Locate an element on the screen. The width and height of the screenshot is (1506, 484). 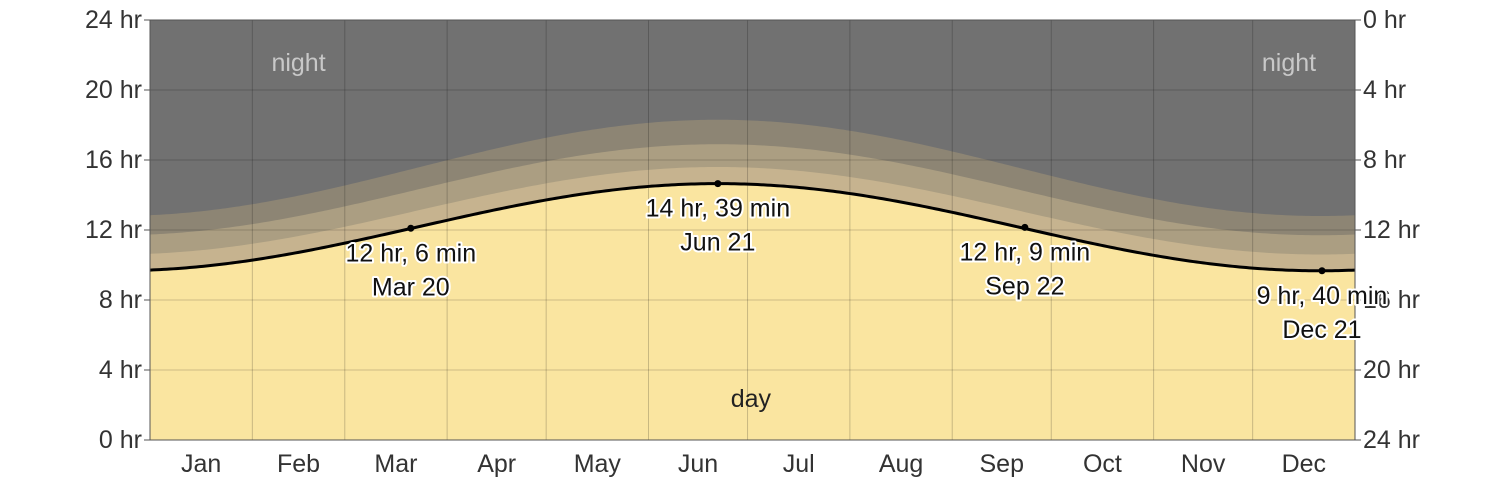
month-label: Feb is located at coordinates (298, 464).